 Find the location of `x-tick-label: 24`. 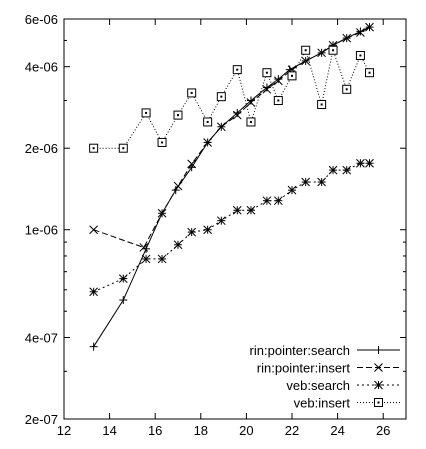

x-tick-label: 24 is located at coordinates (337, 430).